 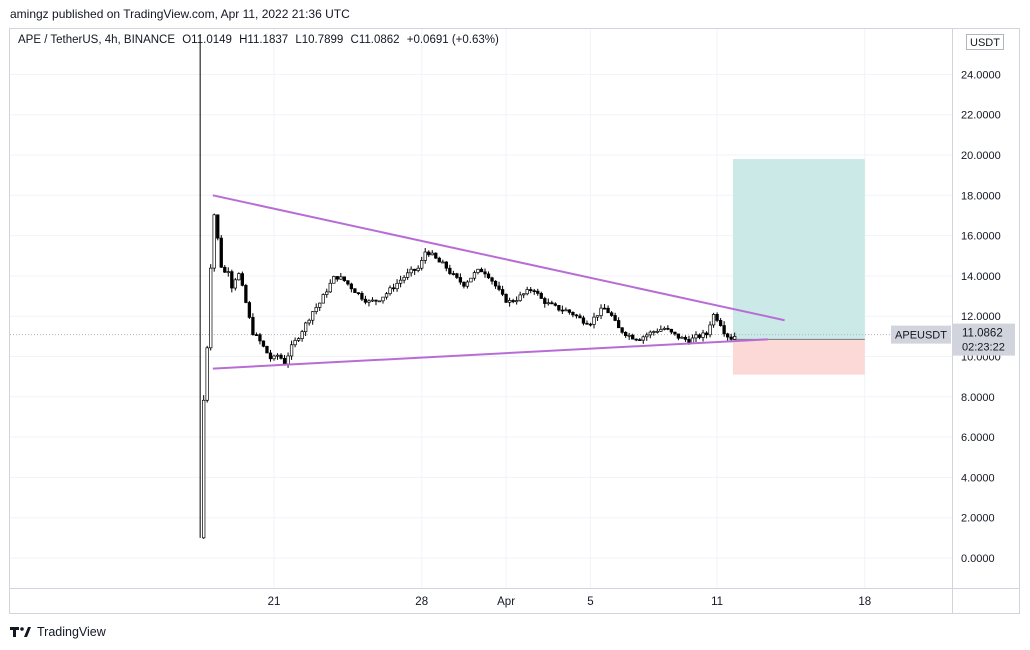 I want to click on footer-brand-text: TradingView, so click(x=71, y=632).